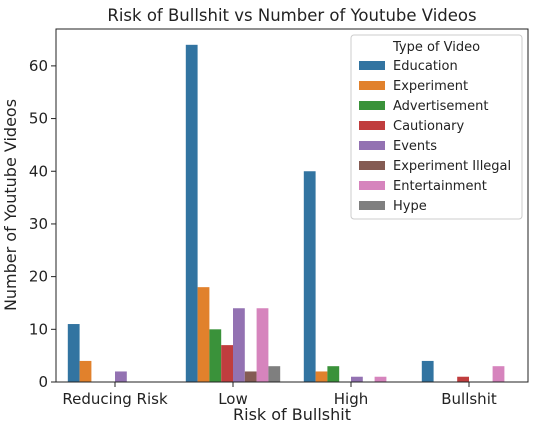 The height and width of the screenshot is (427, 547). Describe the element at coordinates (351, 399) in the screenshot. I see `x-tick-label: High` at that location.